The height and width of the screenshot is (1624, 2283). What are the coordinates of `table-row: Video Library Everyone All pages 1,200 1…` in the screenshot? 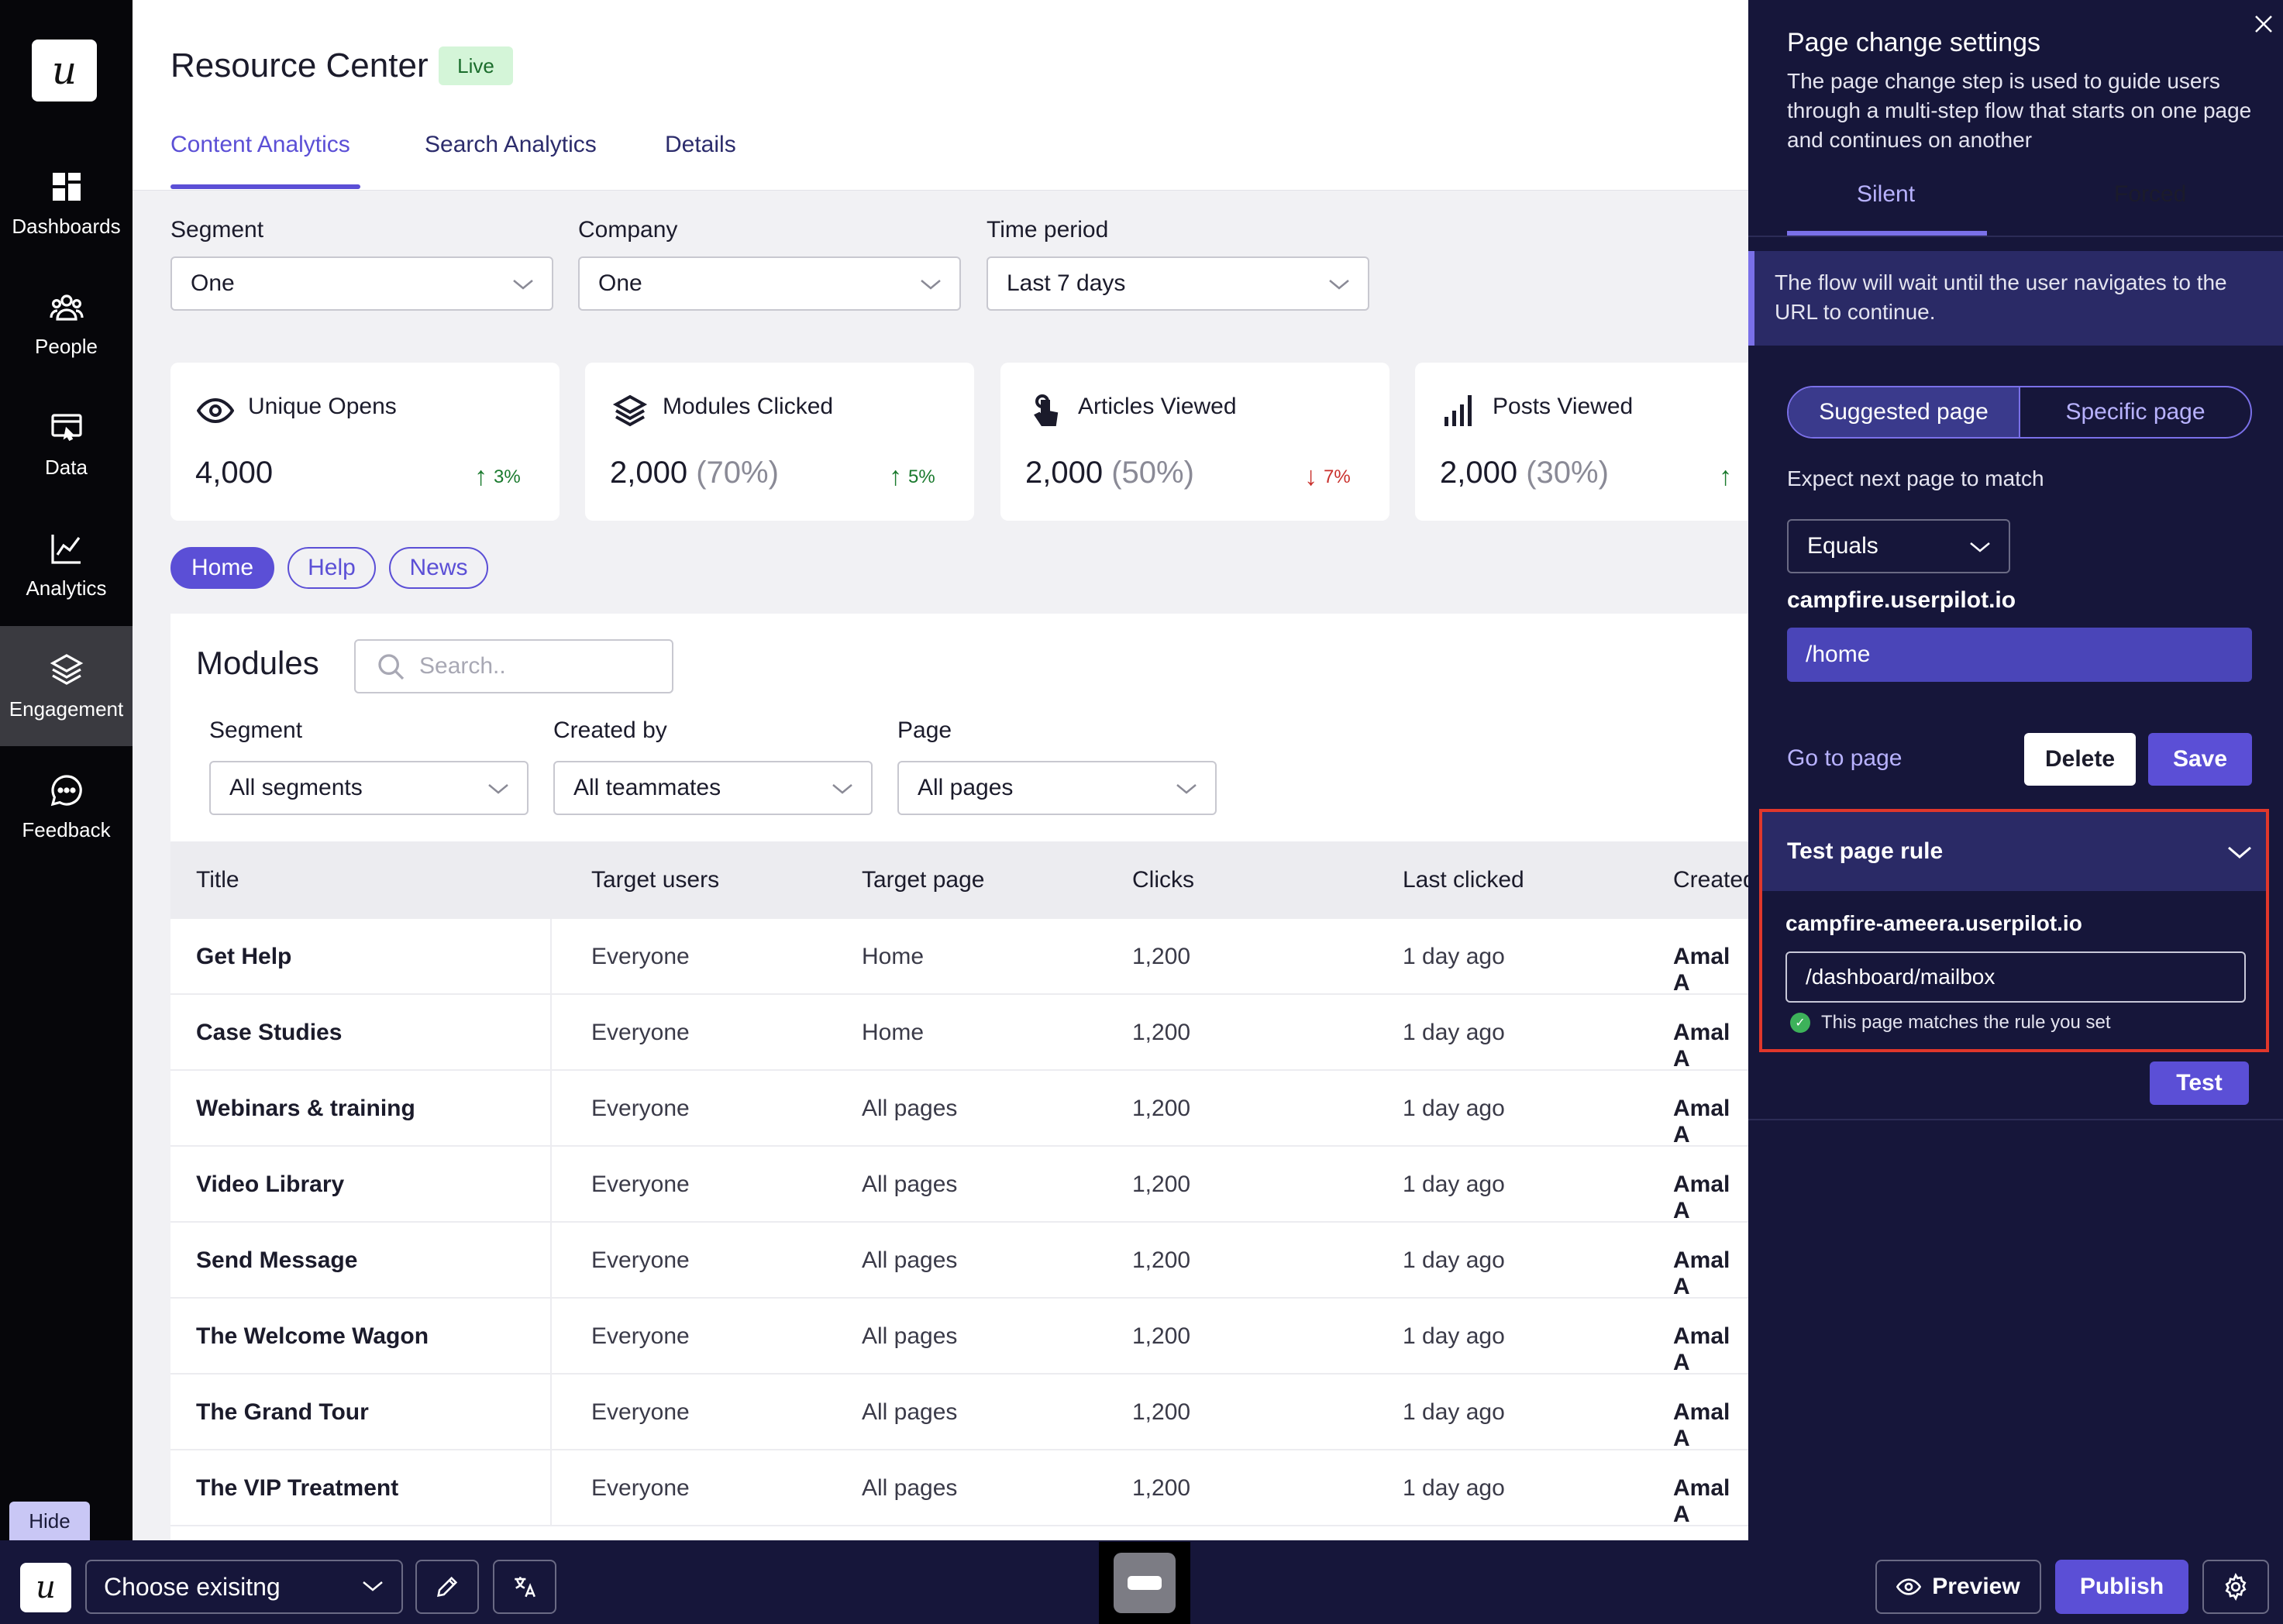 It's located at (959, 1185).